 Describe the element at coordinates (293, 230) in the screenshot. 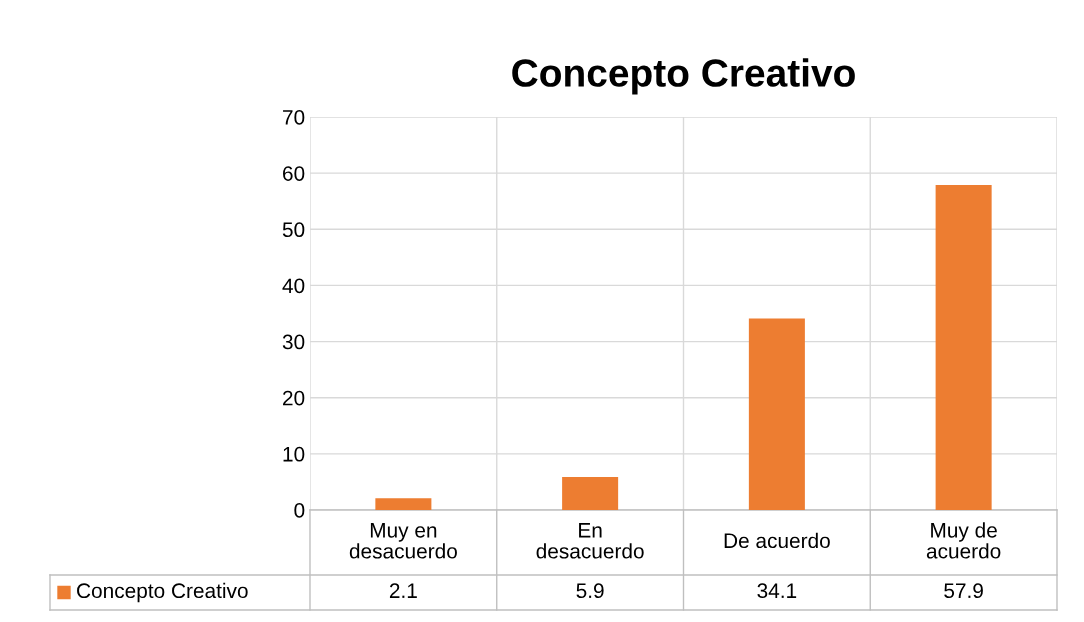

I see `y-tick-label: 50` at that location.